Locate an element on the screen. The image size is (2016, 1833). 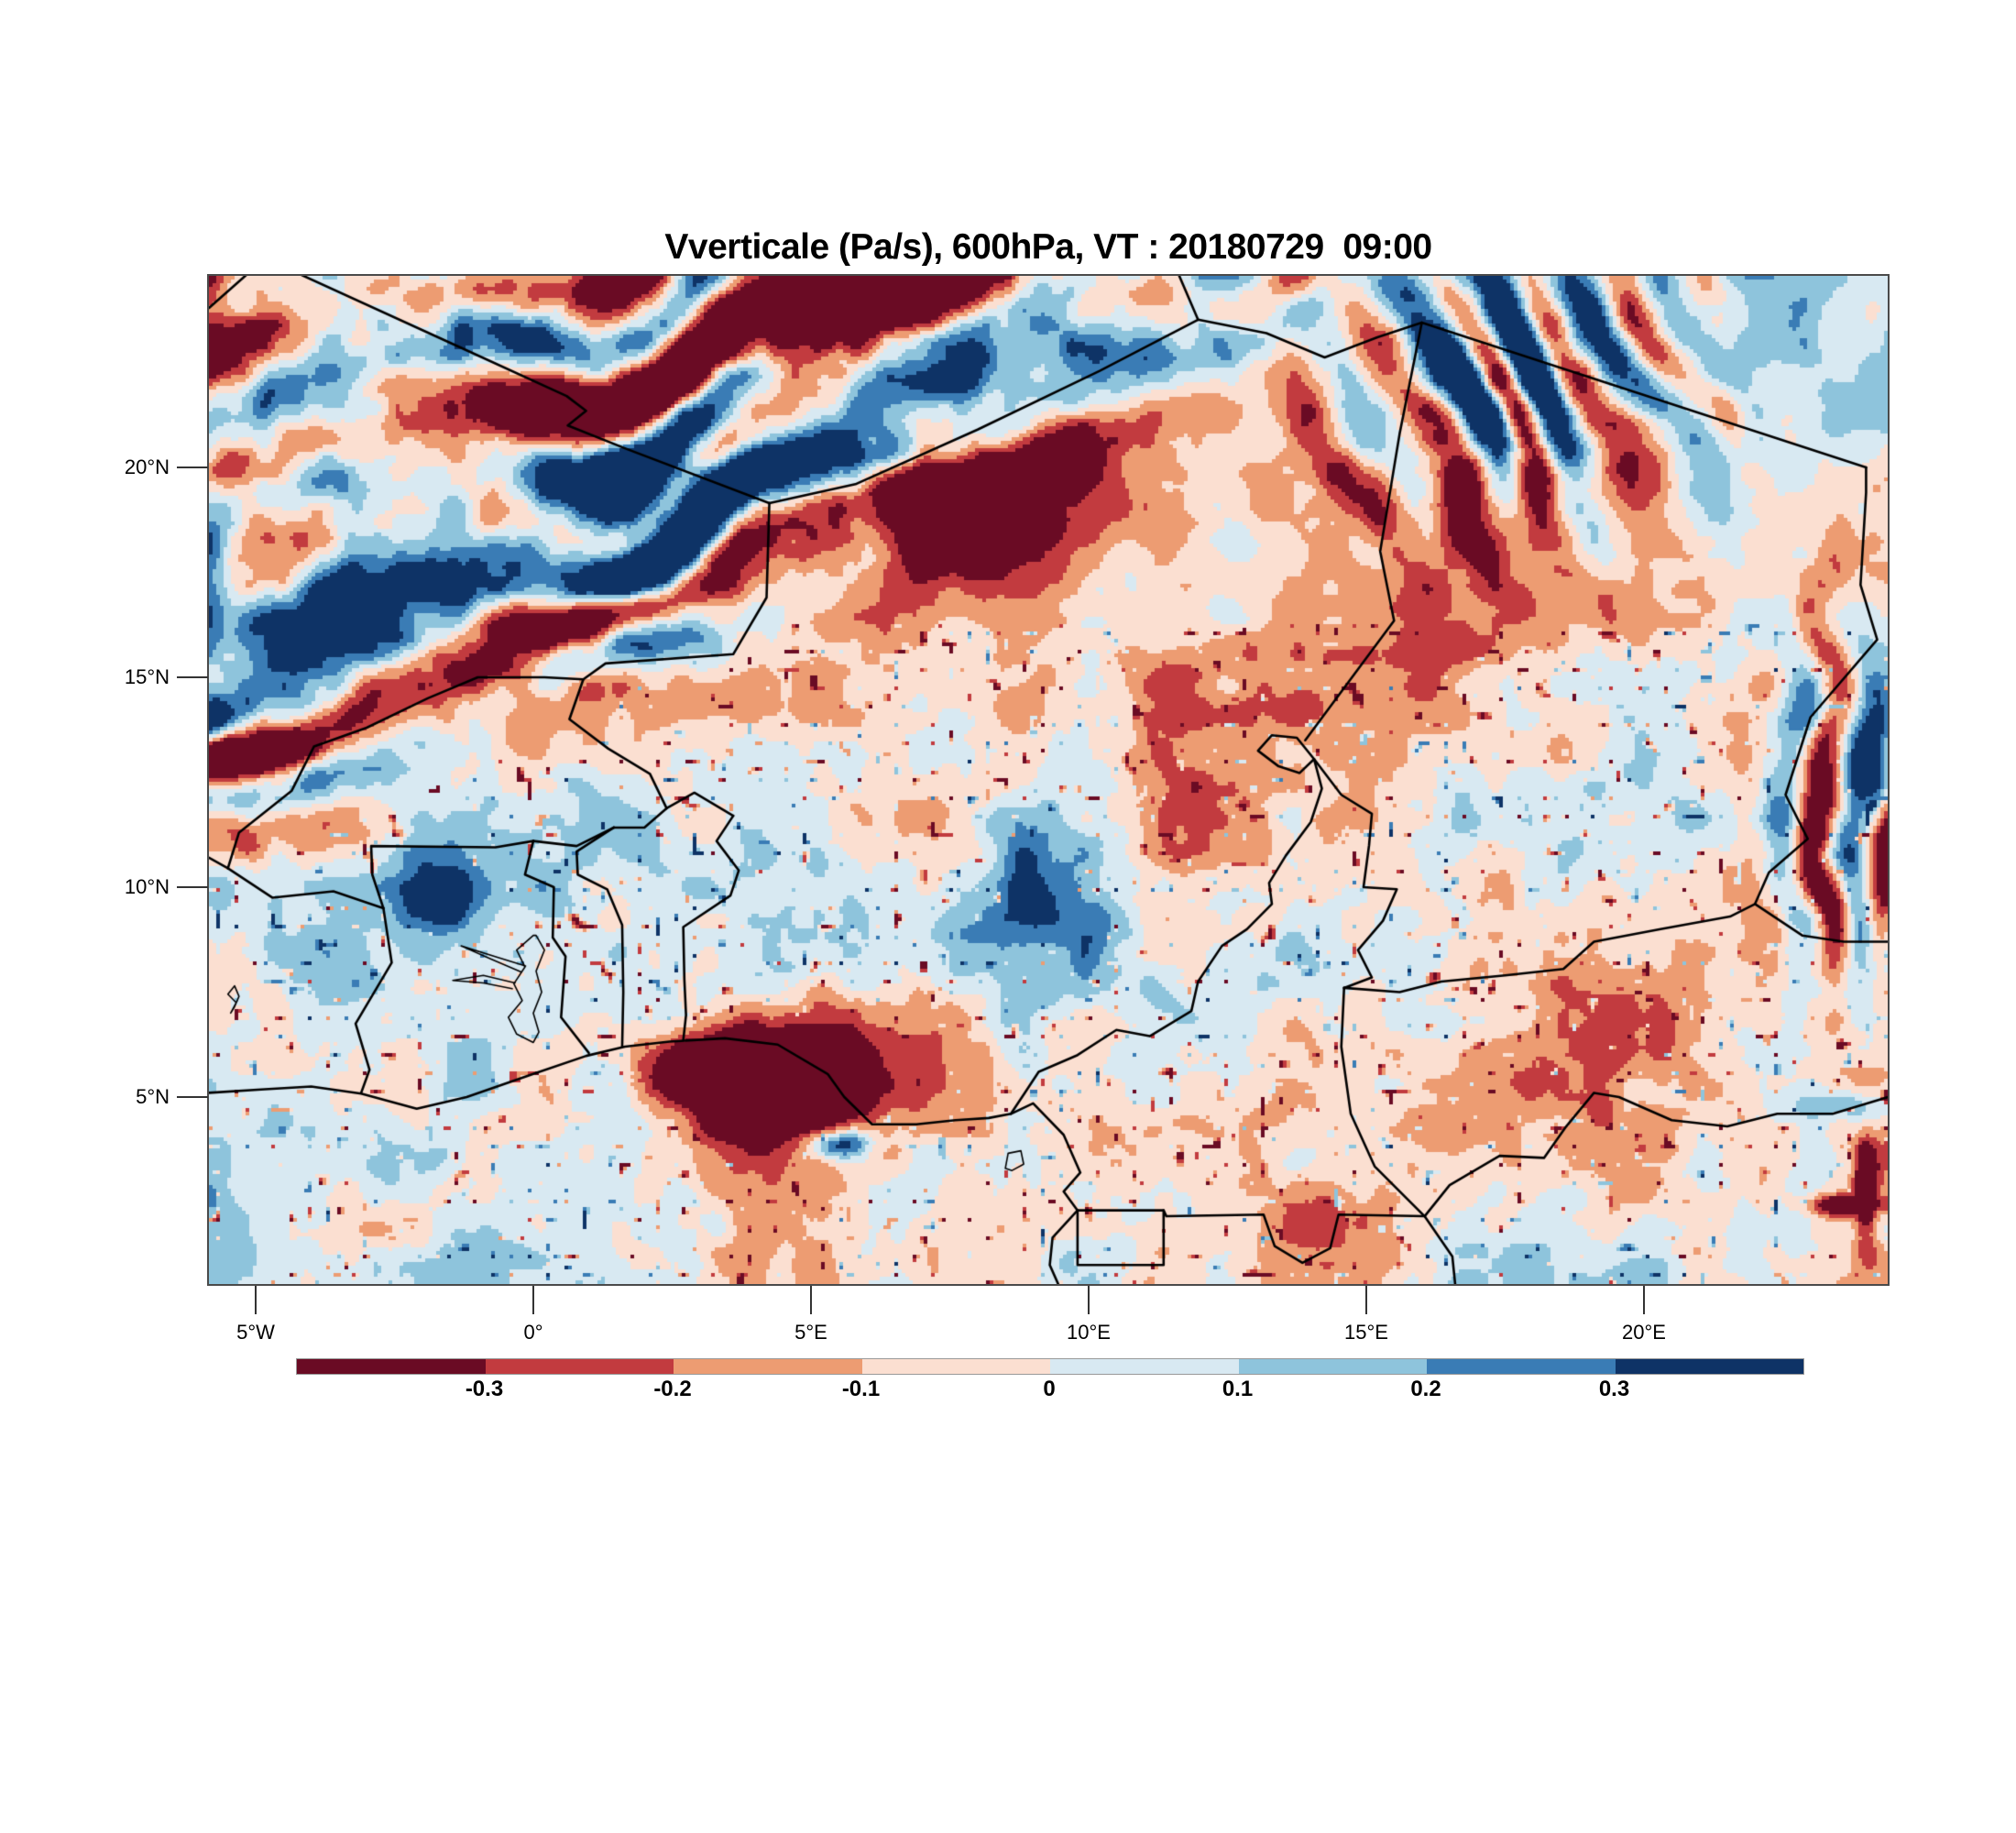
y-tick-label: 15°N is located at coordinates (147, 676).